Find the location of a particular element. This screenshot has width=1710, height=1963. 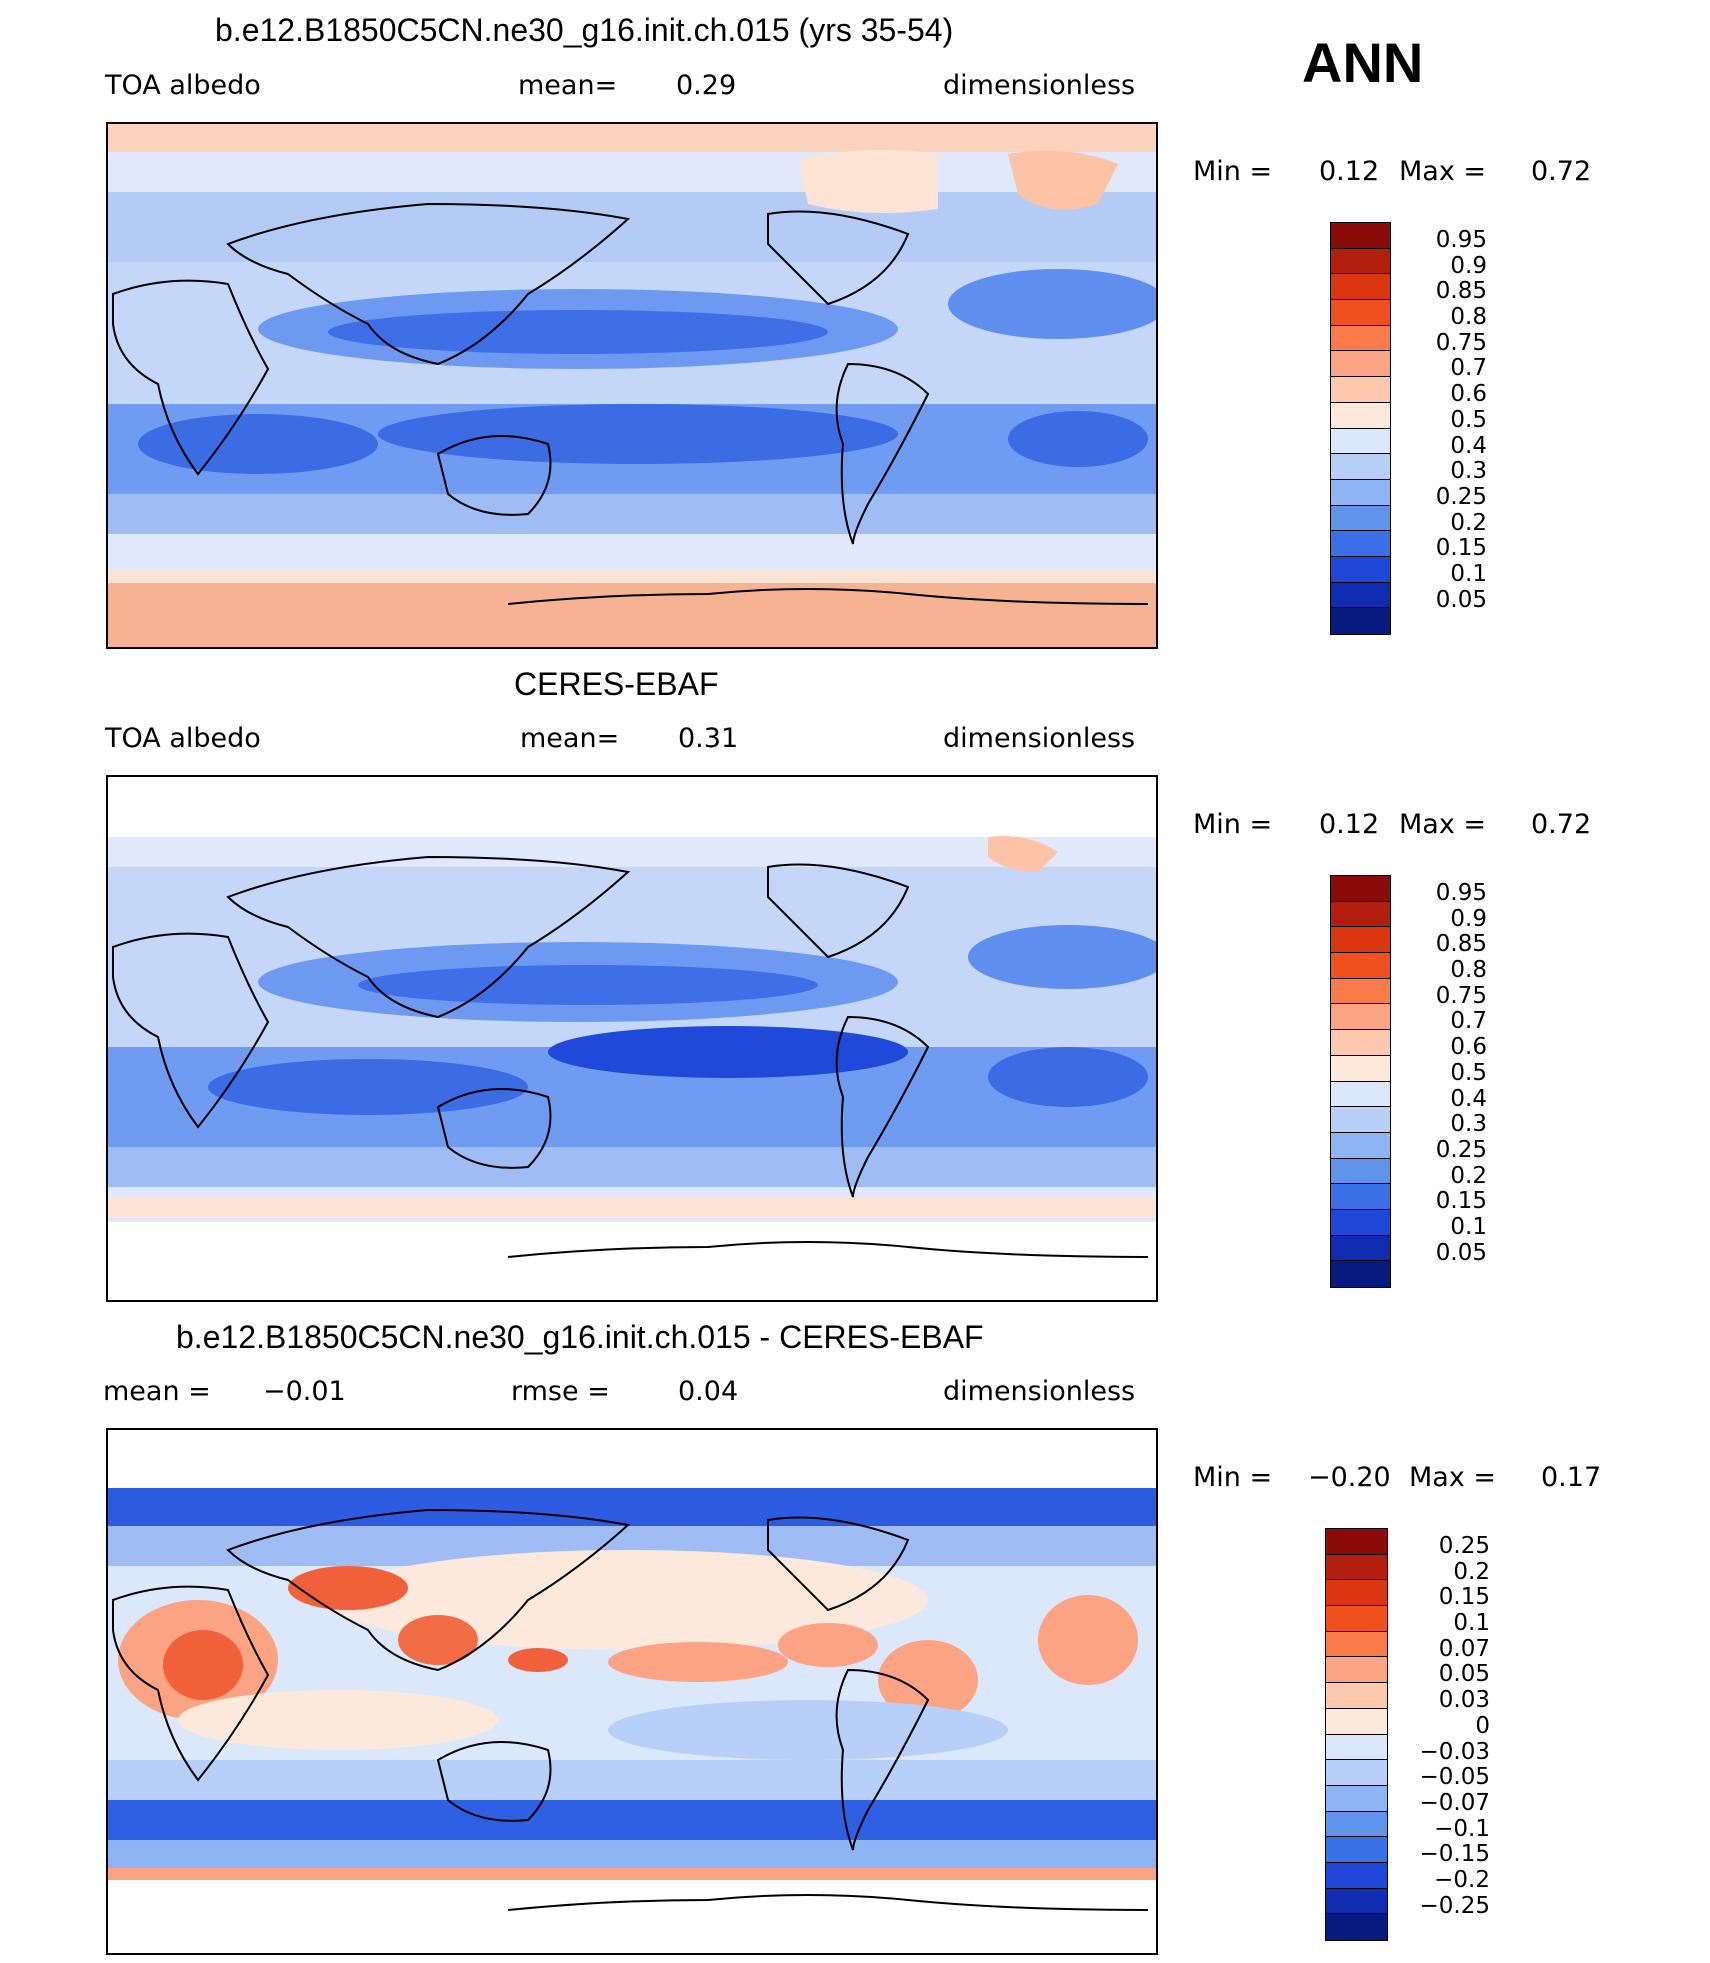

colorbar-tick-label: −0.2 is located at coordinates (1462, 1879).